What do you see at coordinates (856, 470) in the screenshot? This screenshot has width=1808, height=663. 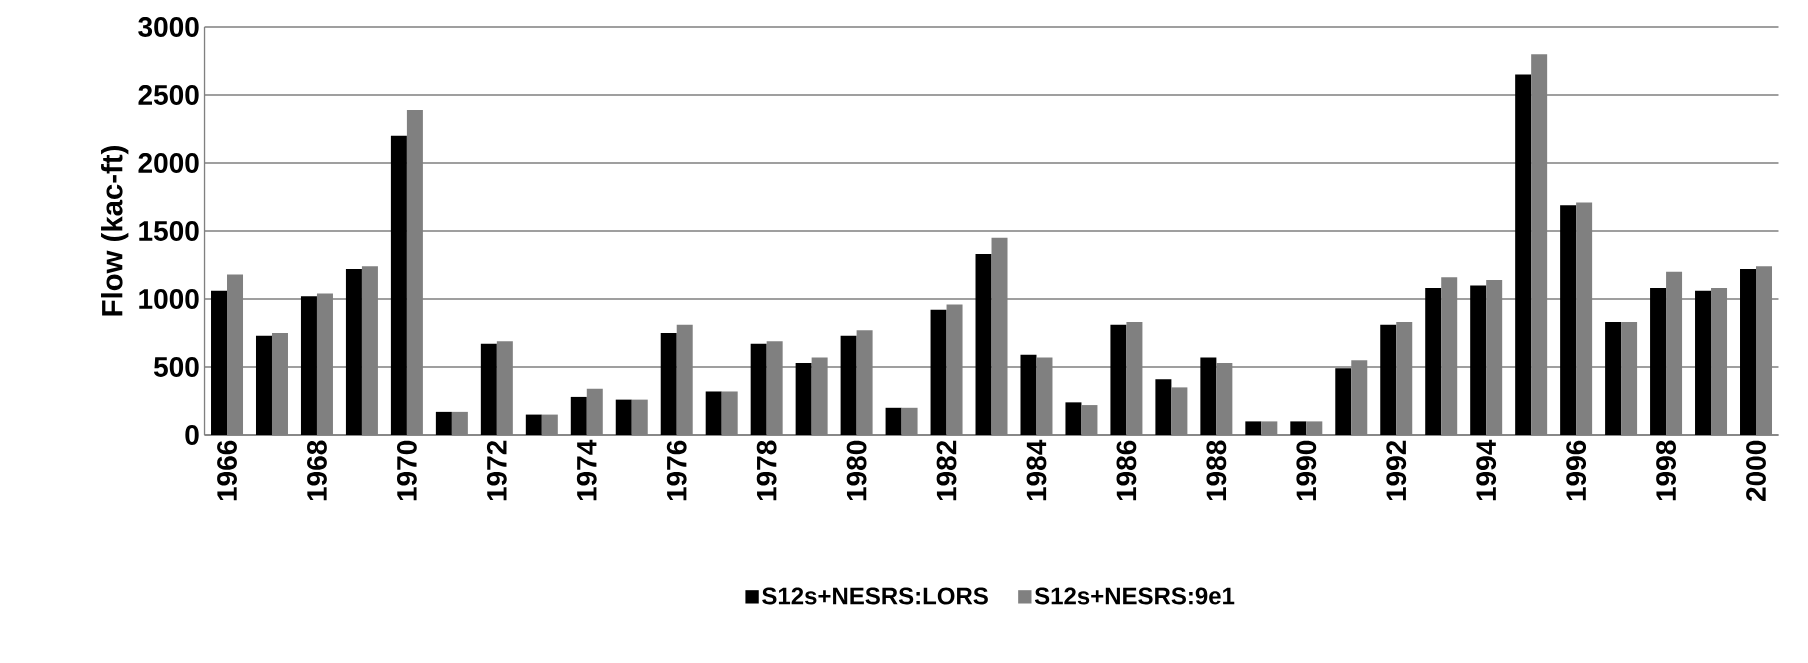 I see `x-tick-label: 1980` at bounding box center [856, 470].